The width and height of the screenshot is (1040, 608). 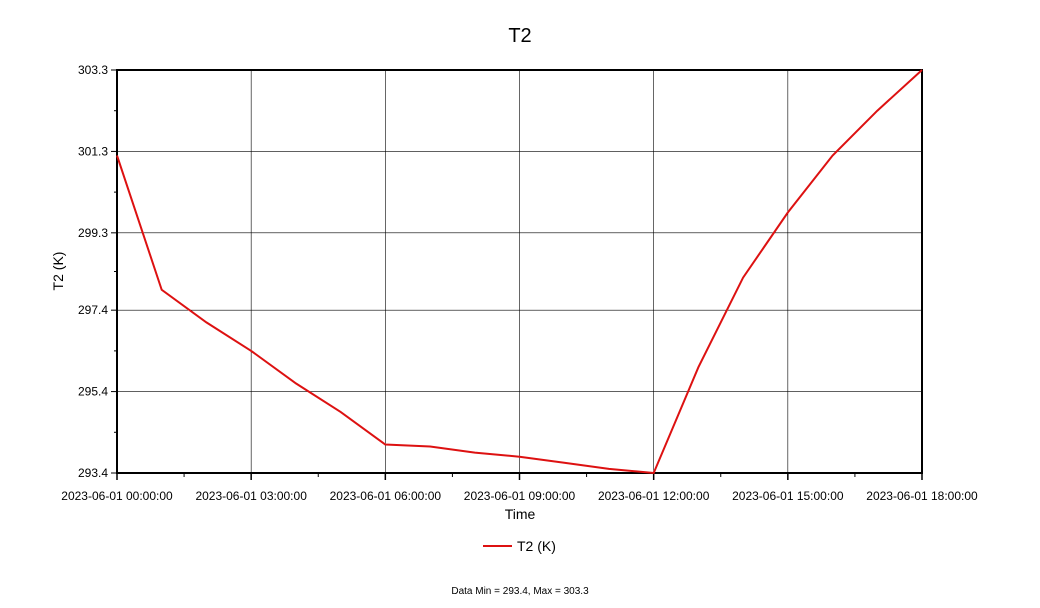 I want to click on x-tick-label: 2023-06-01 18:00:00, so click(x=922, y=496).